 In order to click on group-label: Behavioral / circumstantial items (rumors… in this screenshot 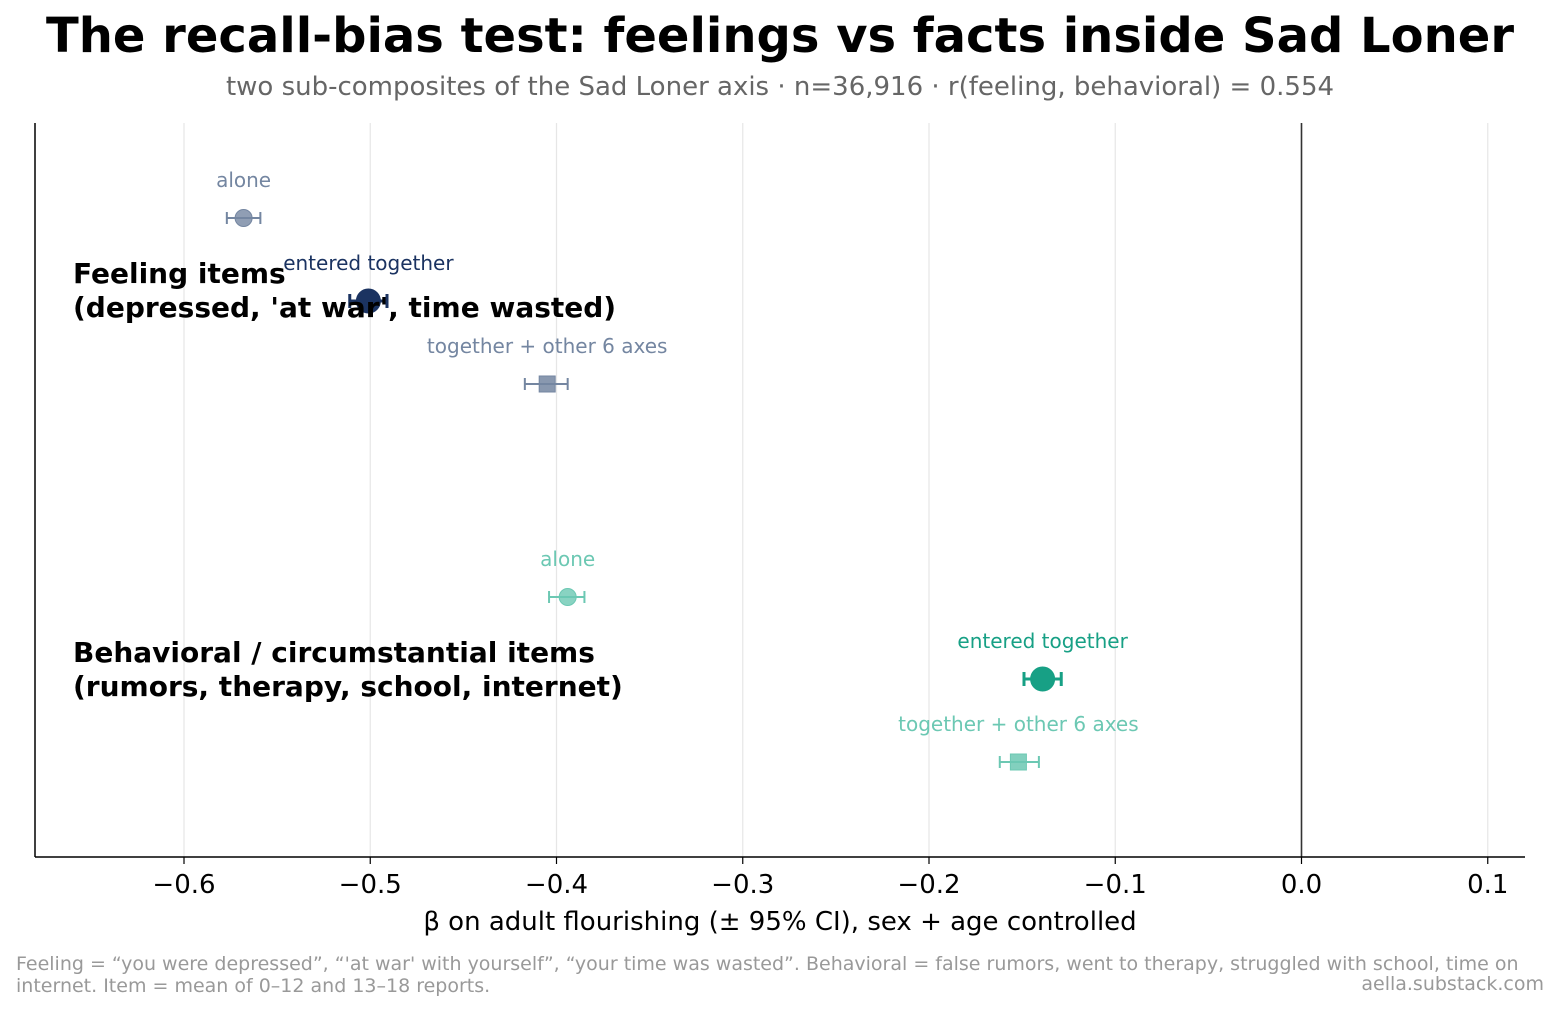, I will do `click(348, 669)`.